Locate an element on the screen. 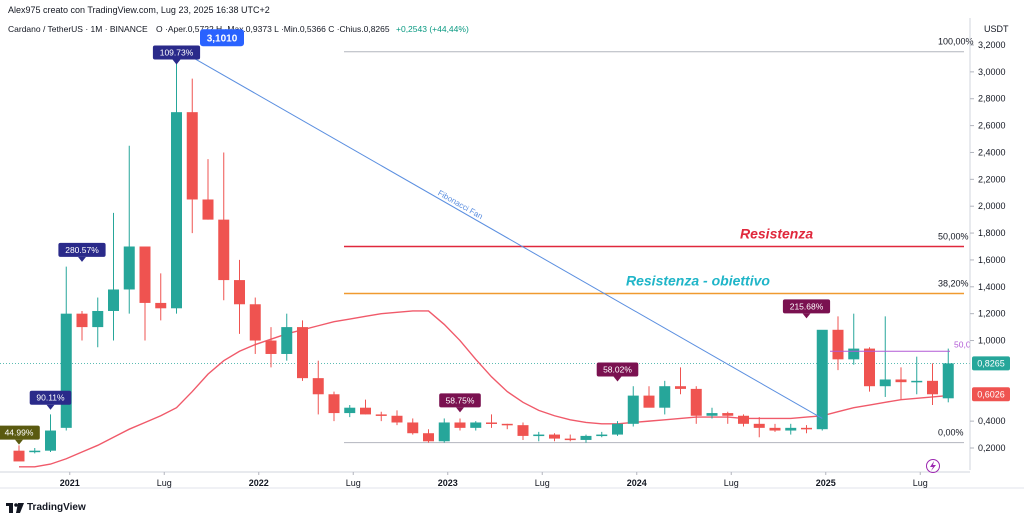 The height and width of the screenshot is (517, 1024). top-marker-box is located at coordinates (222, 38).